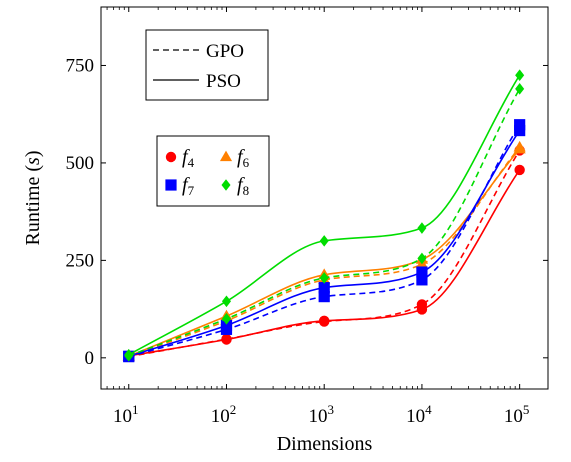  What do you see at coordinates (188, 158) in the screenshot?
I see `legend-label-f4: f4` at bounding box center [188, 158].